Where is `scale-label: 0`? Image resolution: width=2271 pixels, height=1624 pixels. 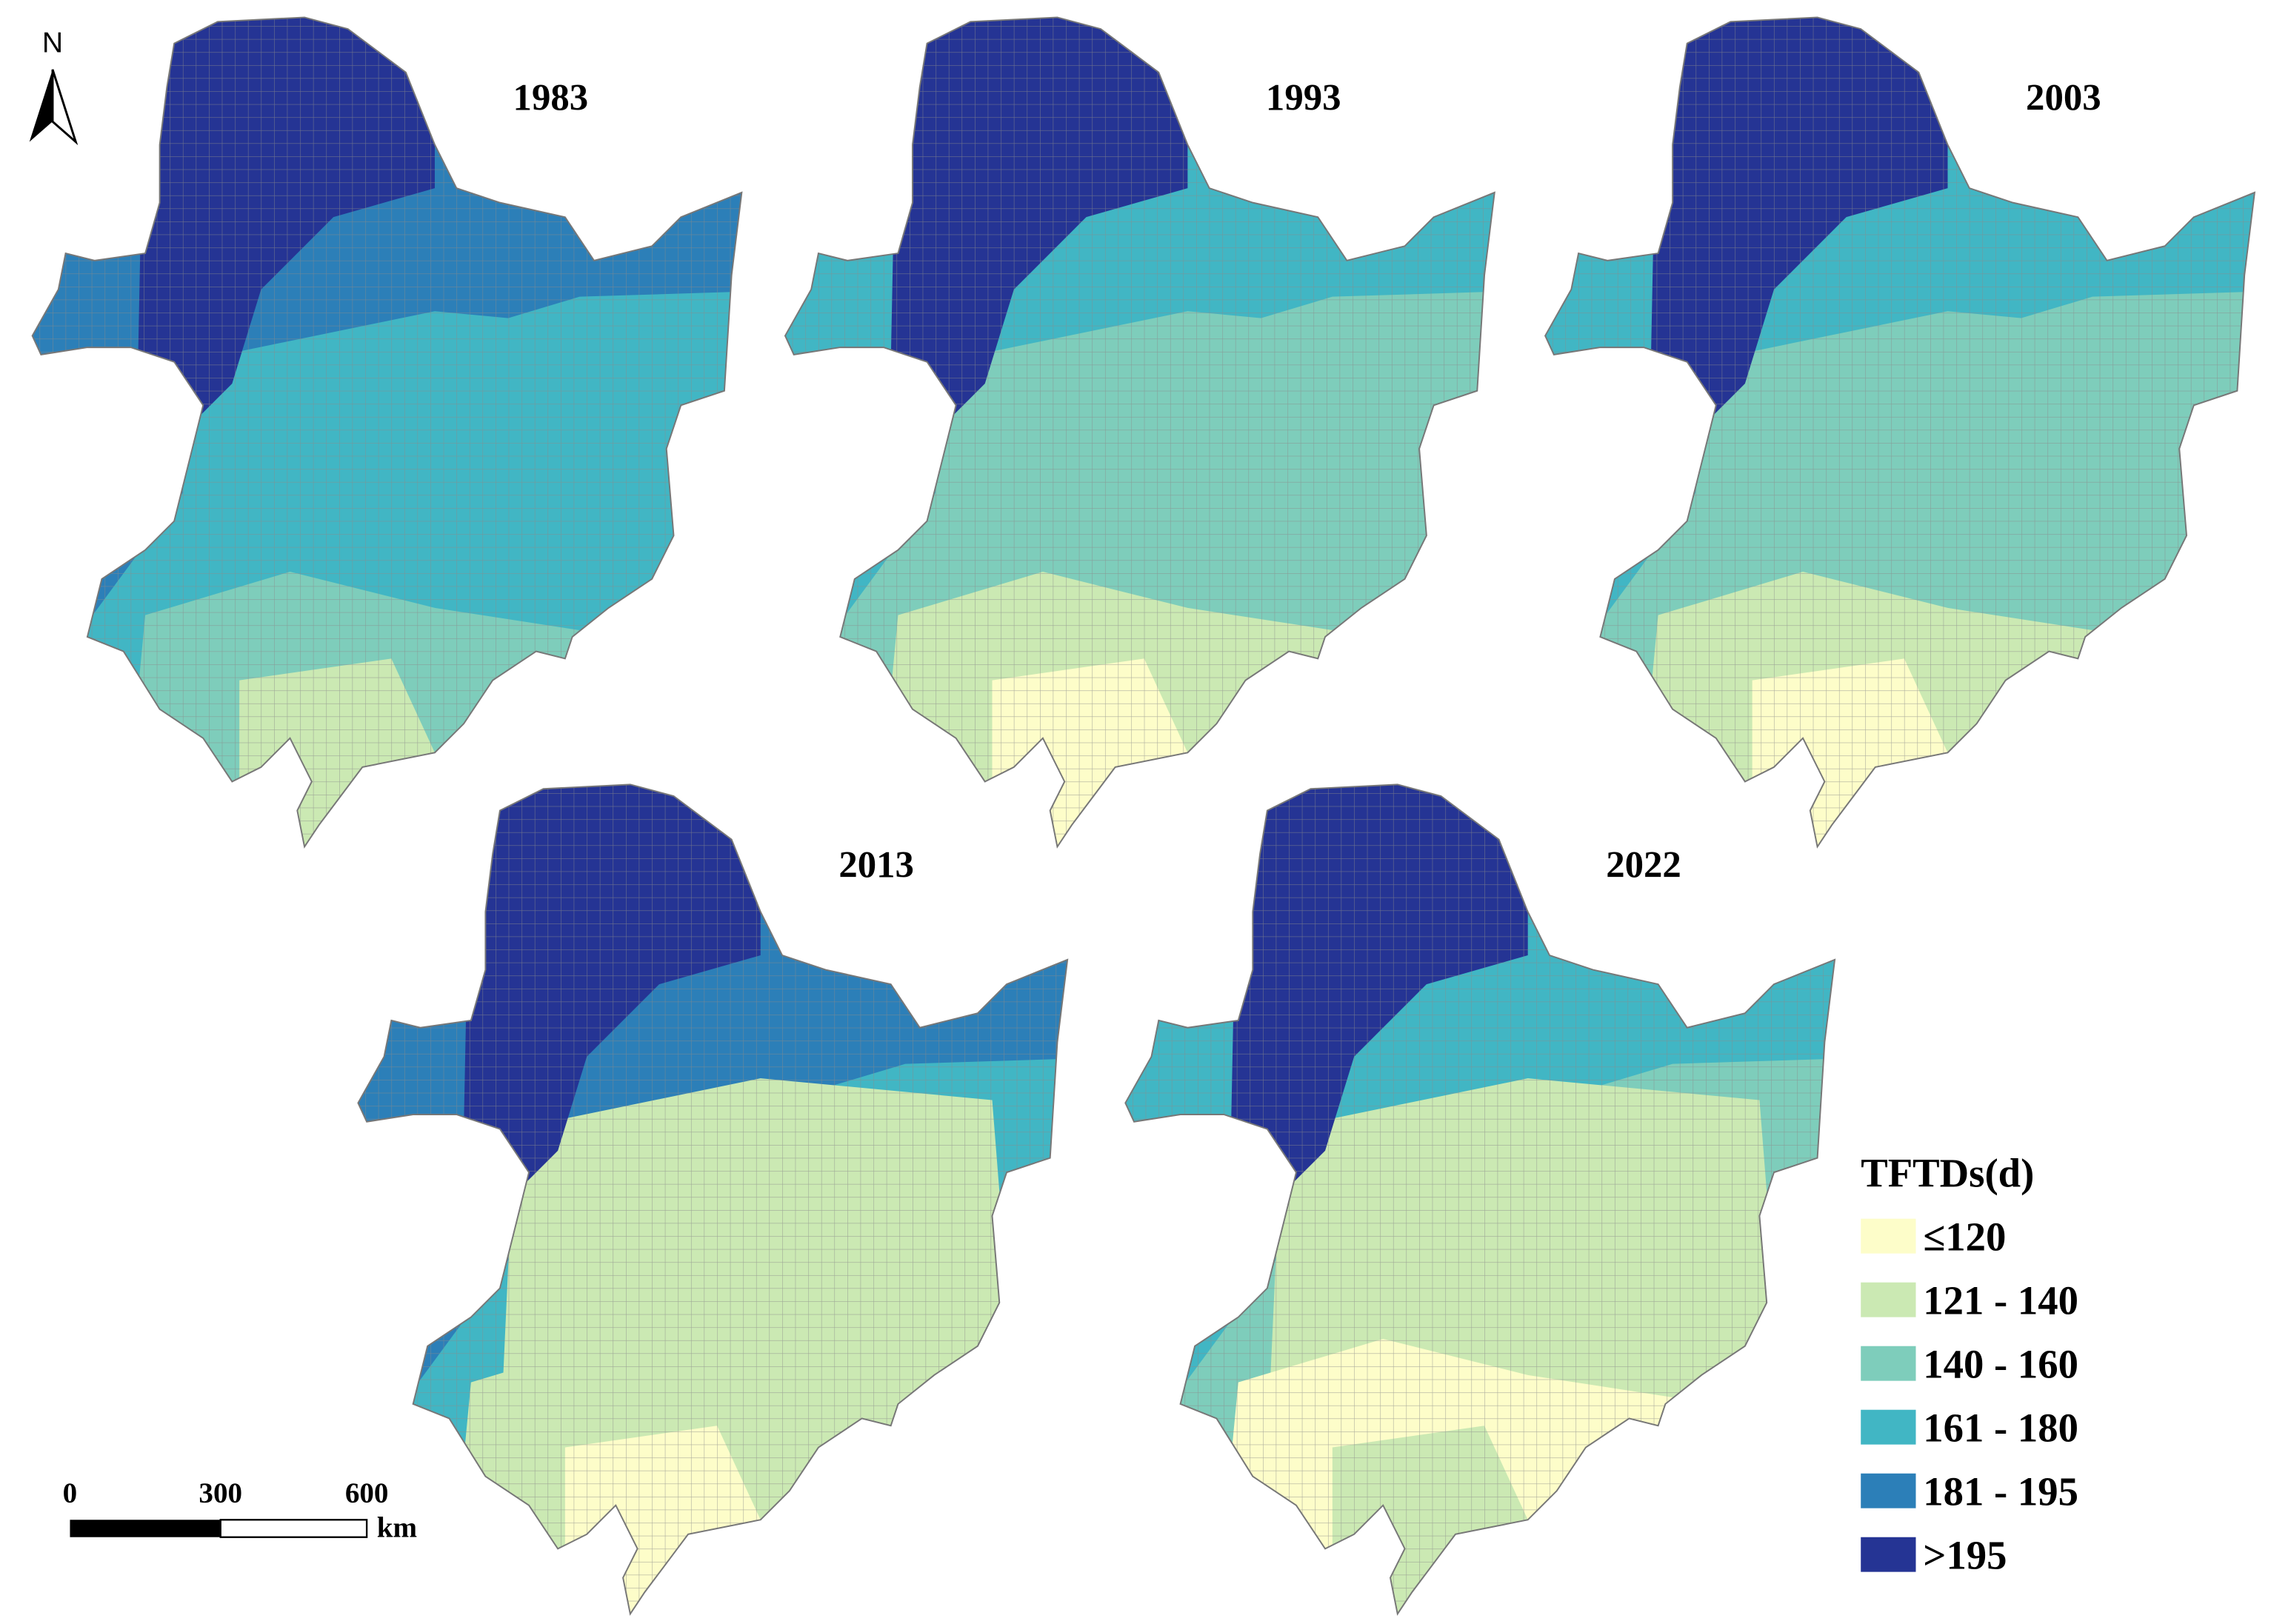
scale-label: 0 is located at coordinates (70, 1493).